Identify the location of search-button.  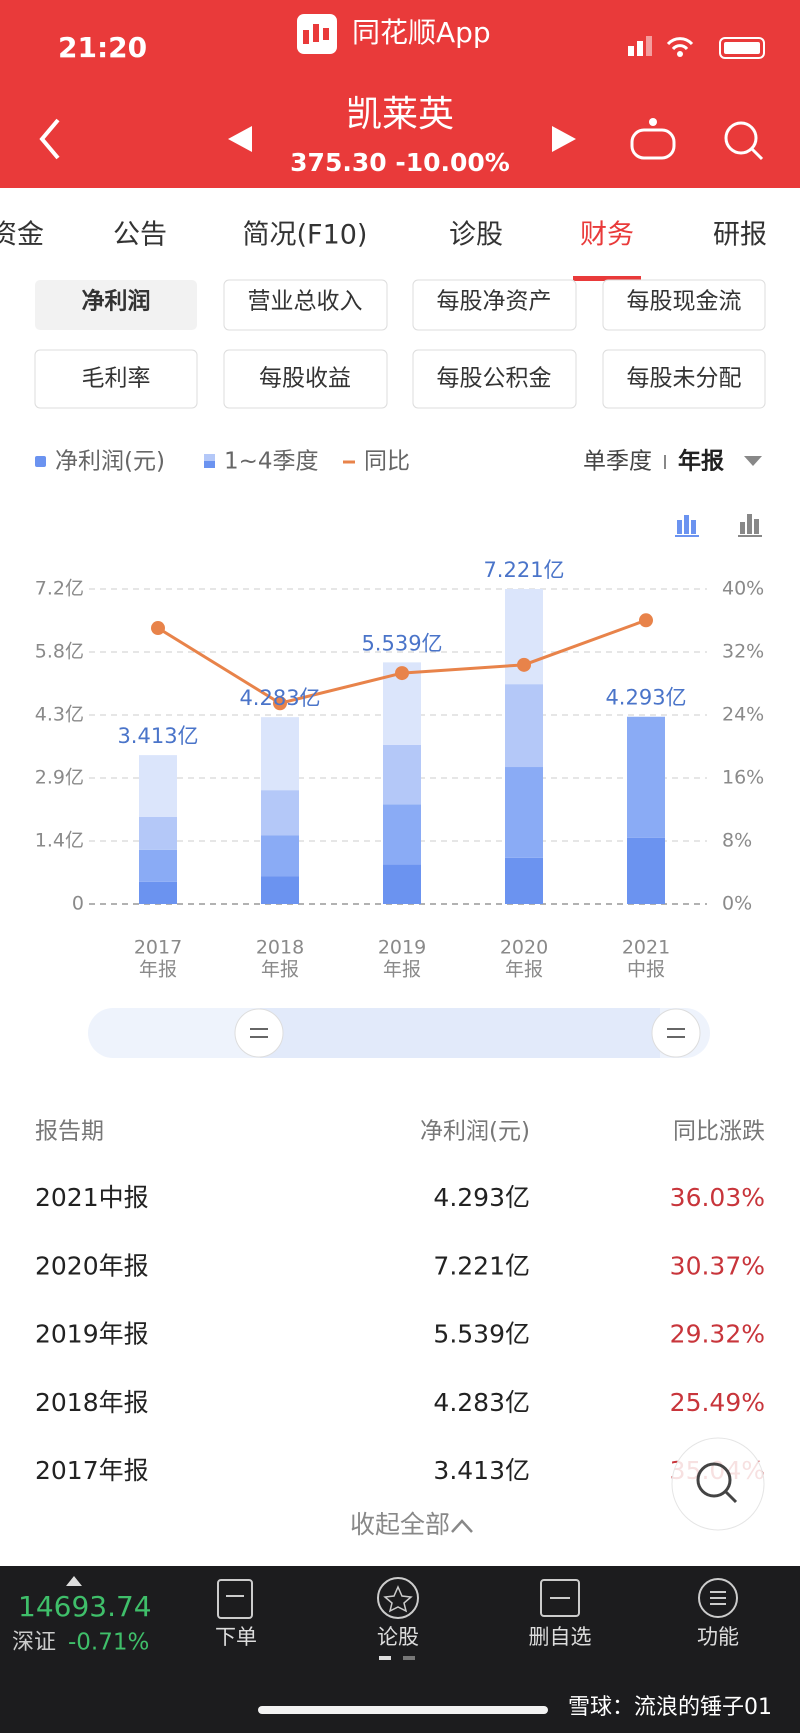
(741, 138).